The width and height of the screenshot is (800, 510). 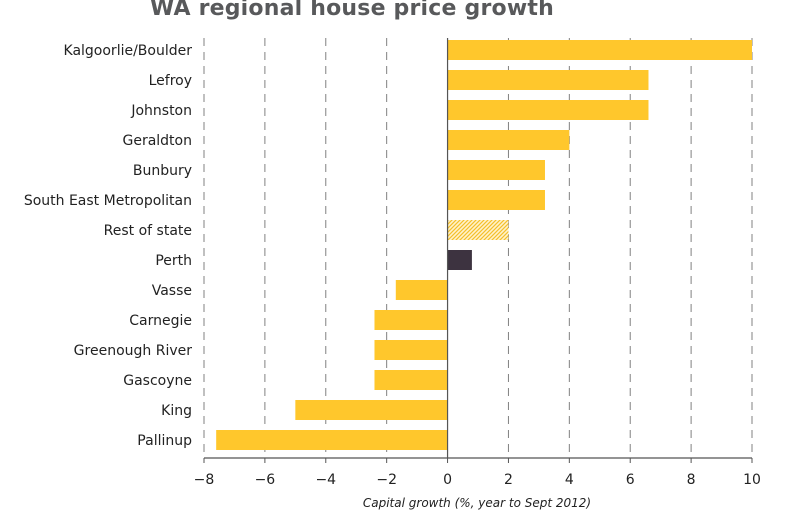 I want to click on x-tick-label: −6, so click(x=265, y=480).